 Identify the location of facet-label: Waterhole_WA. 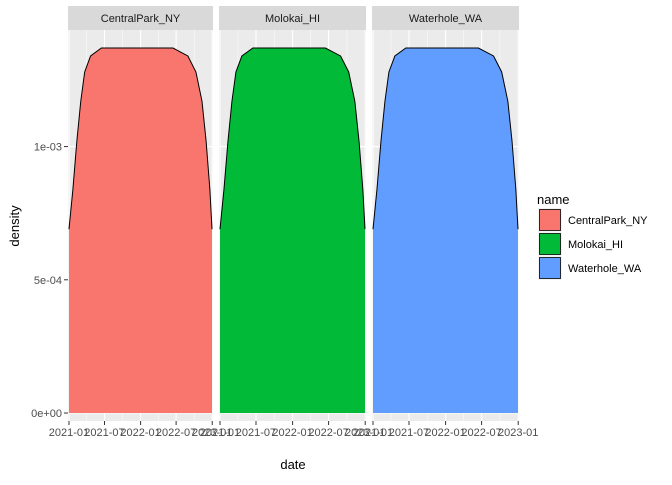
(446, 19).